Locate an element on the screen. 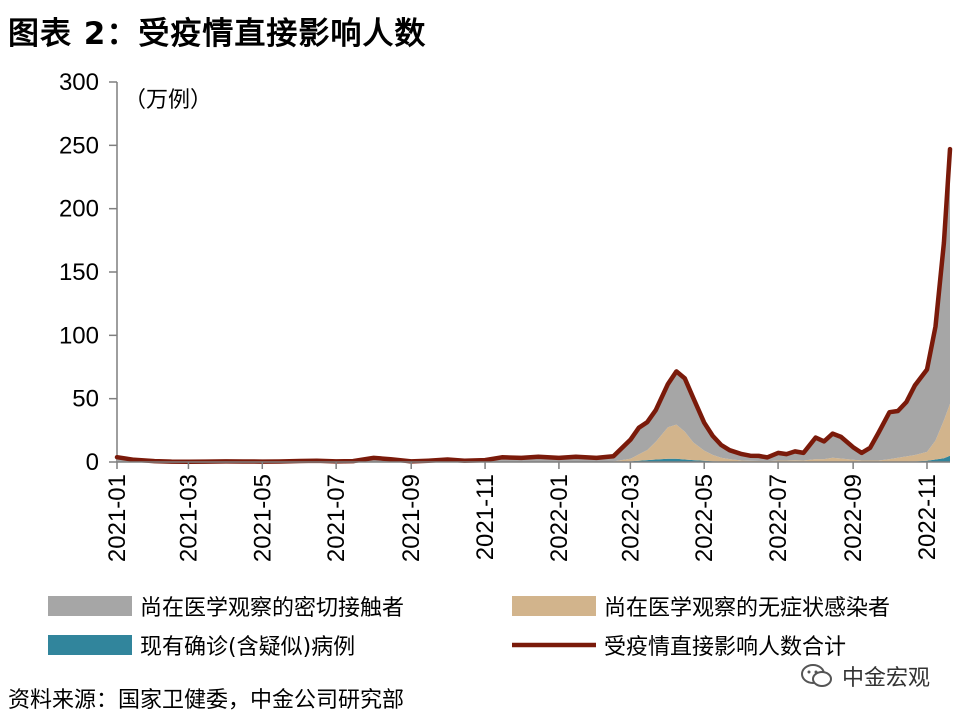 Image resolution: width=971 pixels, height=719 pixels. y-tick-label: 150 is located at coordinates (79, 272).